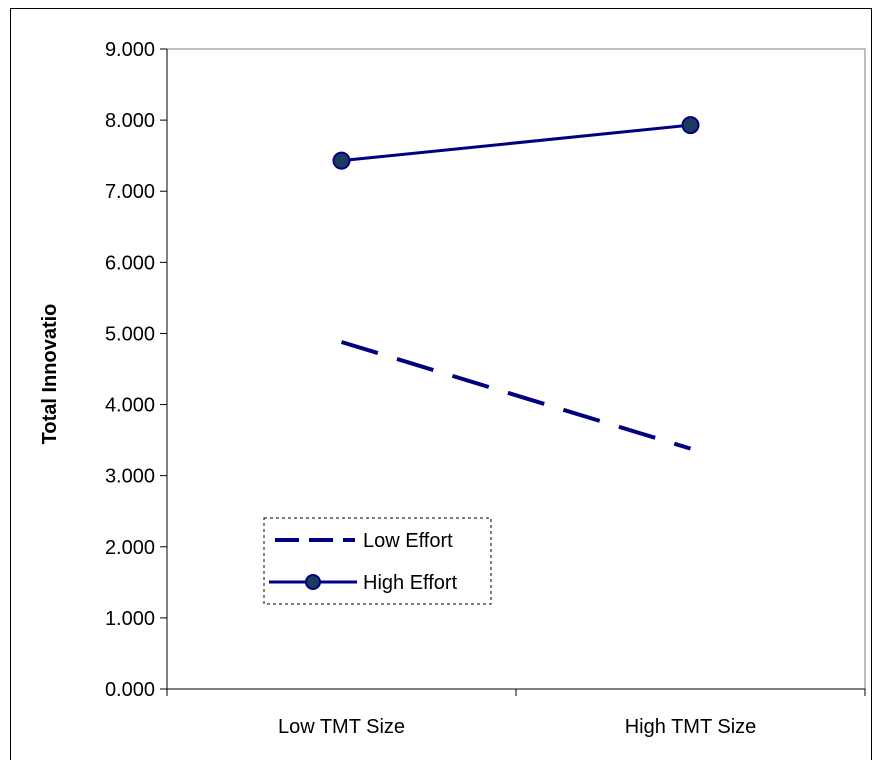 This screenshot has width=873, height=766. Describe the element at coordinates (341, 727) in the screenshot. I see `x-tick-label: Low TMT Size` at that location.